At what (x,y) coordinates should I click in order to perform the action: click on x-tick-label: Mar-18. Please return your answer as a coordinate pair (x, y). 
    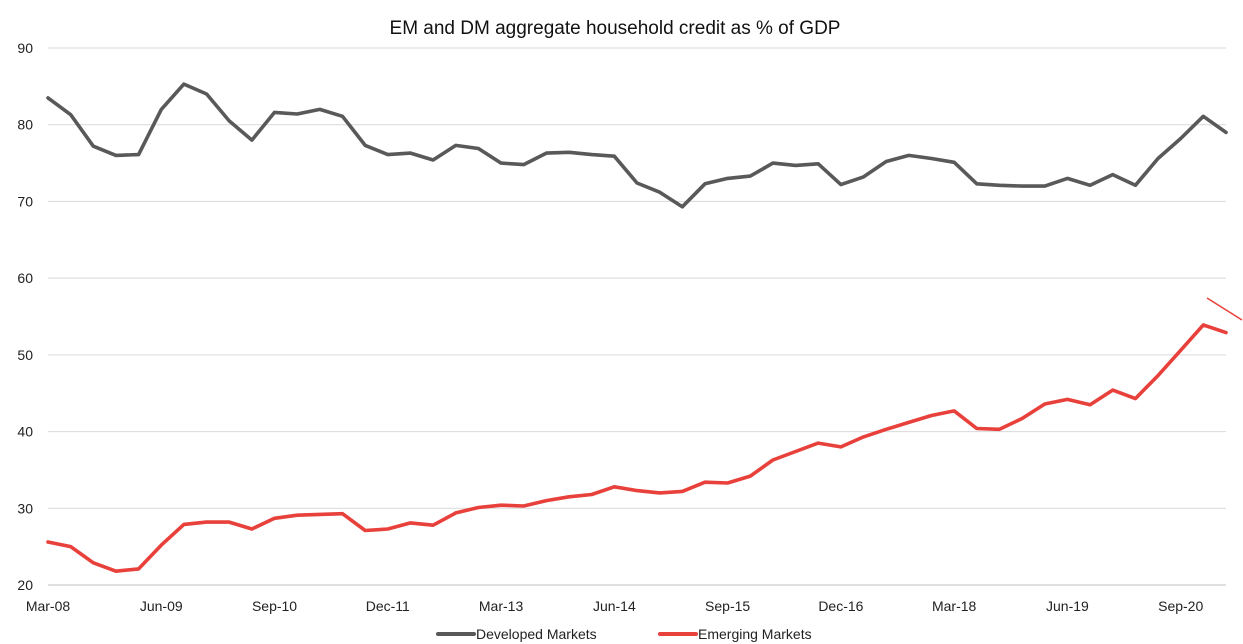
    Looking at the image, I should click on (954, 606).